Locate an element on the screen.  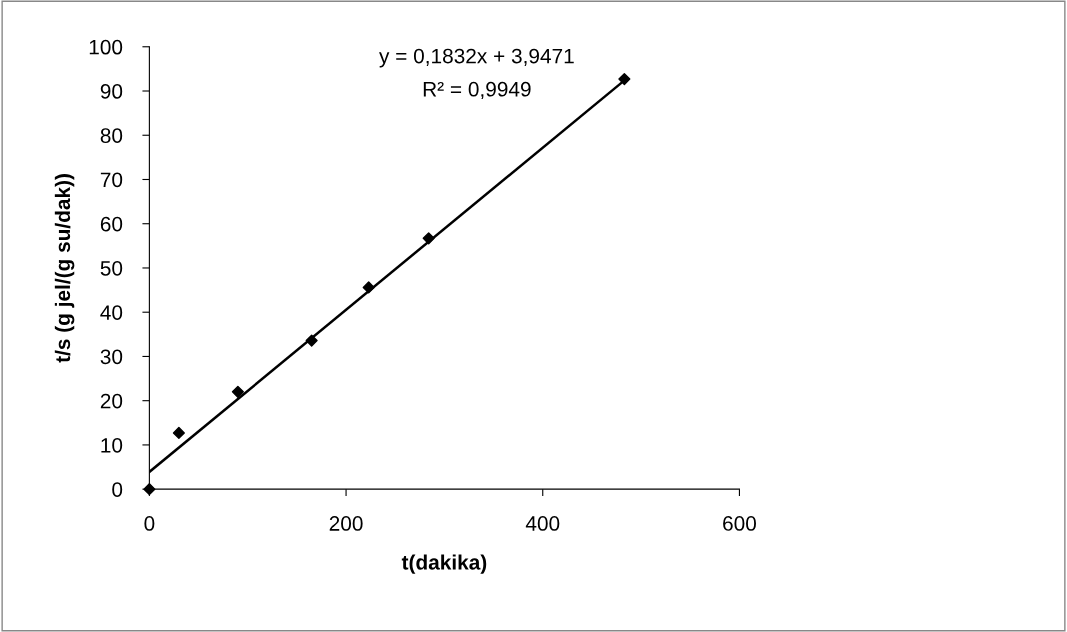
x-tick-label: 0 is located at coordinates (149, 523).